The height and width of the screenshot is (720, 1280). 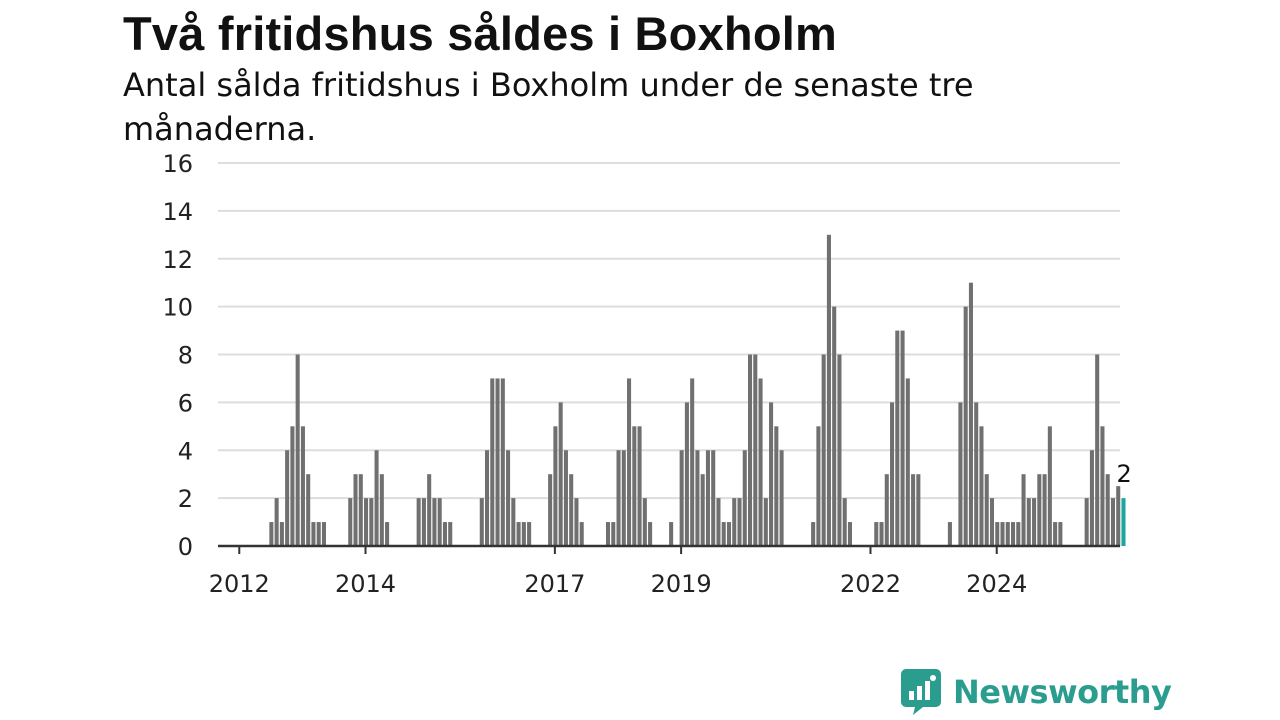 What do you see at coordinates (554, 584) in the screenshot?
I see `x-tick-label: 2017` at bounding box center [554, 584].